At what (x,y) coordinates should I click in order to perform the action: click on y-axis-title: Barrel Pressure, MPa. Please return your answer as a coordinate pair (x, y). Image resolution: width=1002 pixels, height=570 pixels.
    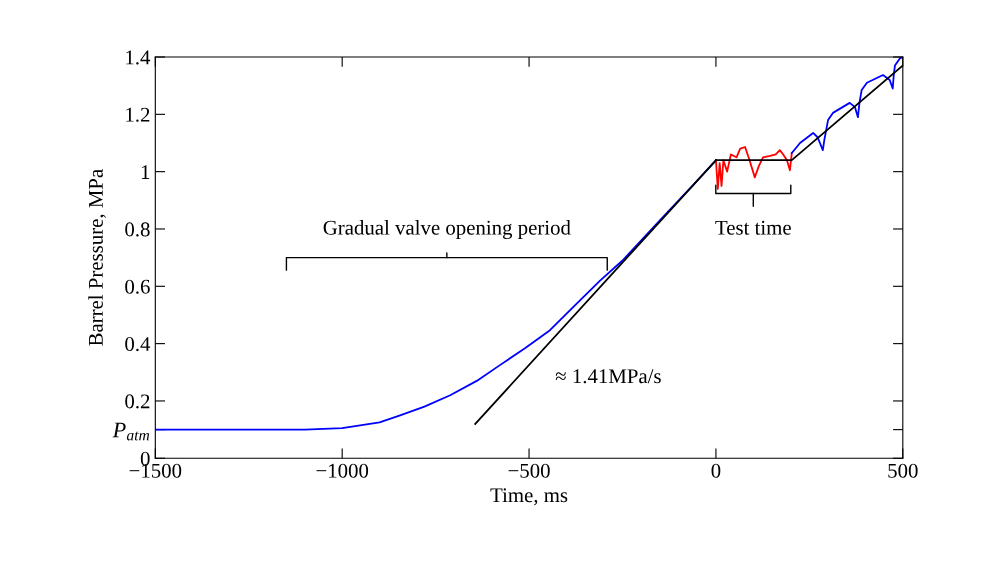
    Looking at the image, I should click on (97, 257).